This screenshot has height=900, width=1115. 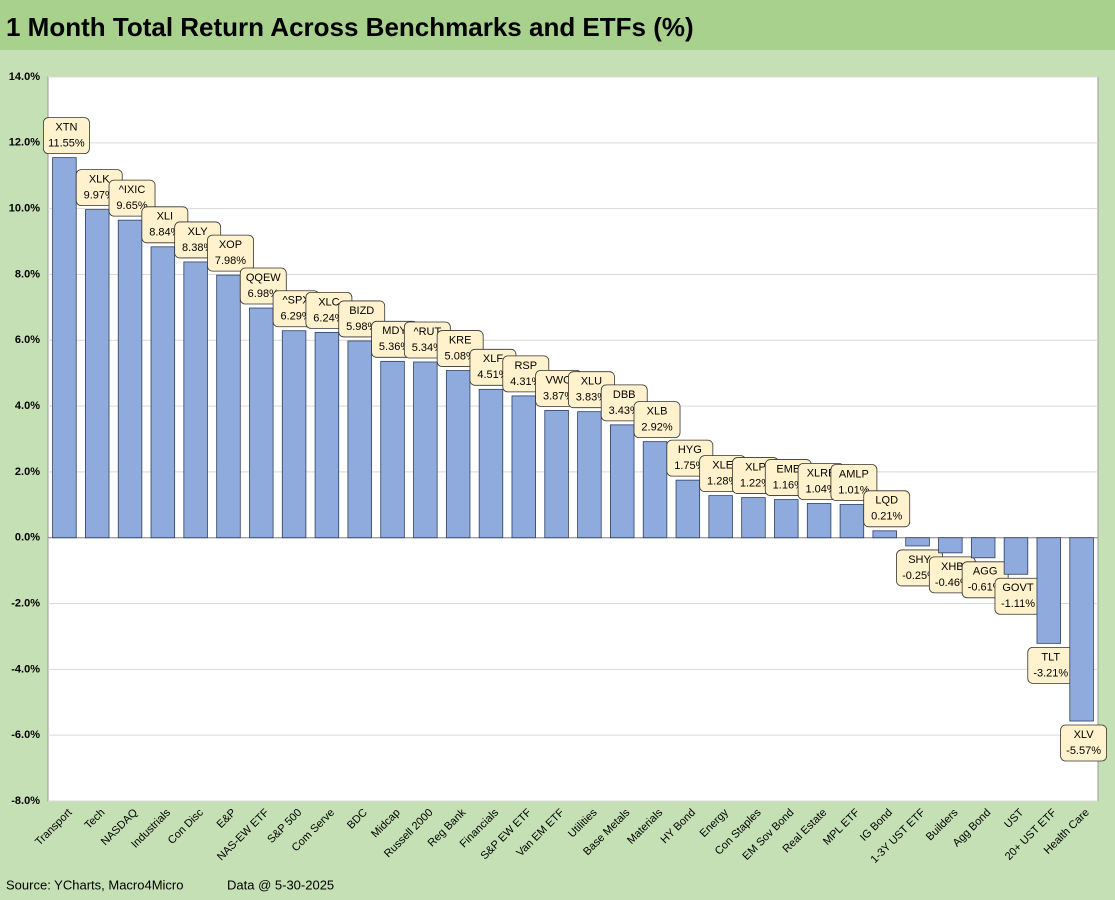 What do you see at coordinates (952, 567) in the screenshot?
I see `data-label-ticker: XHB` at bounding box center [952, 567].